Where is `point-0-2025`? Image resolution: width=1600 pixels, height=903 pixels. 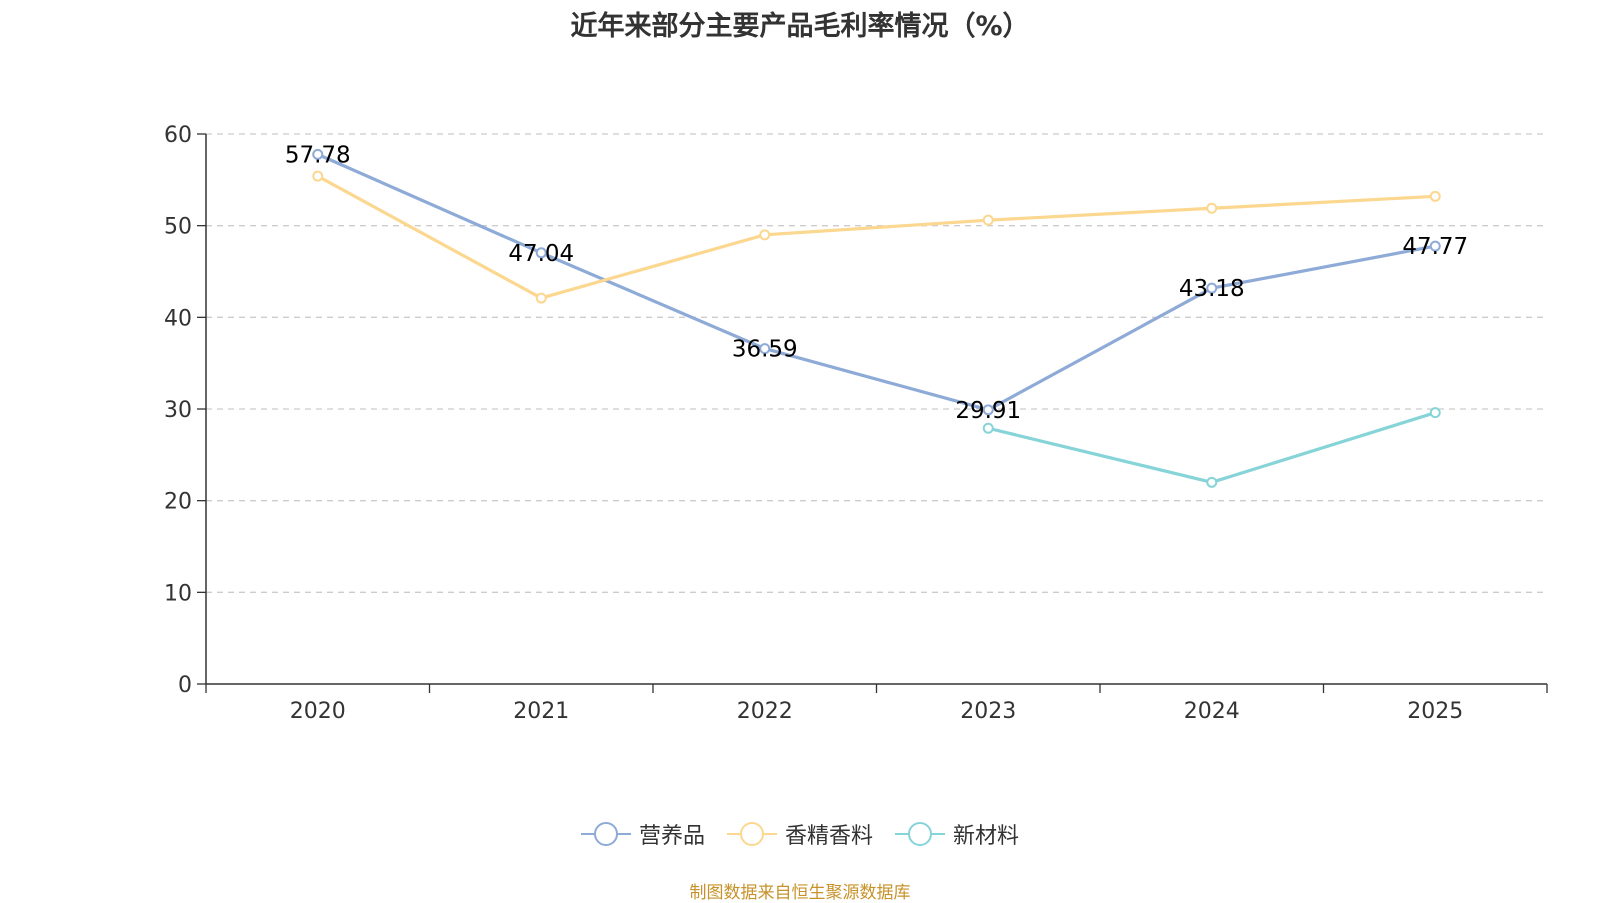 point-0-2025 is located at coordinates (1435, 246).